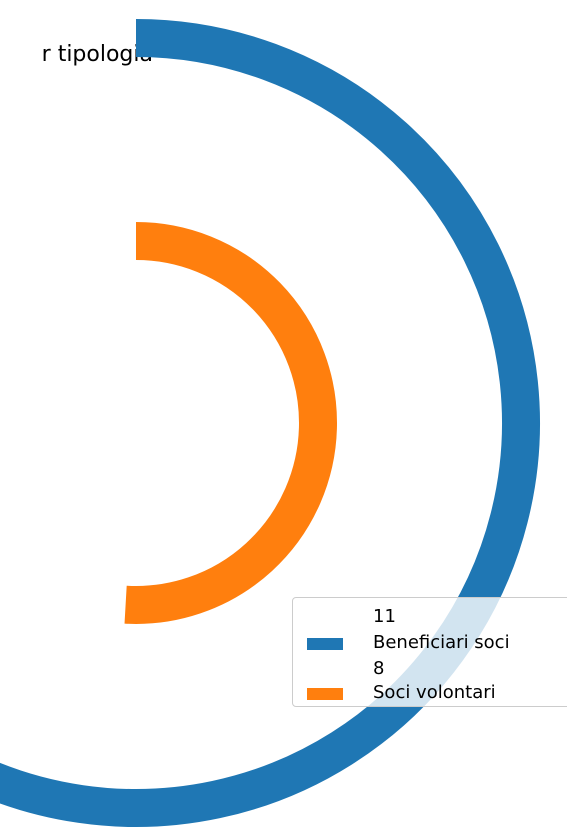  What do you see at coordinates (441, 642) in the screenshot?
I see `legend-label: Beneficiari soci` at bounding box center [441, 642].